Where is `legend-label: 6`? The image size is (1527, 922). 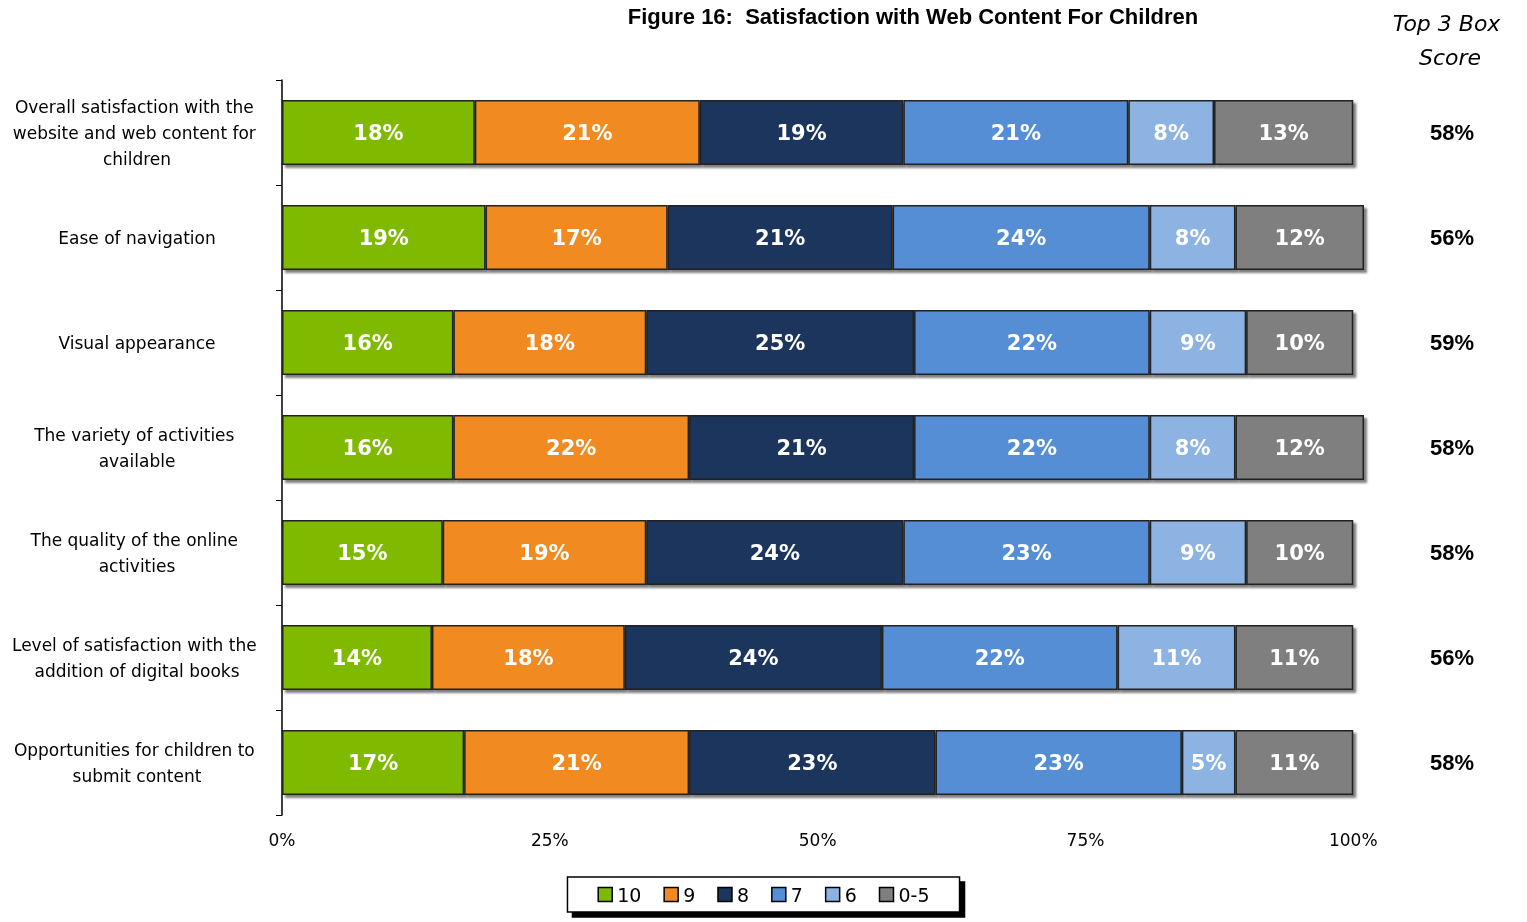
legend-label: 6 is located at coordinates (850, 894).